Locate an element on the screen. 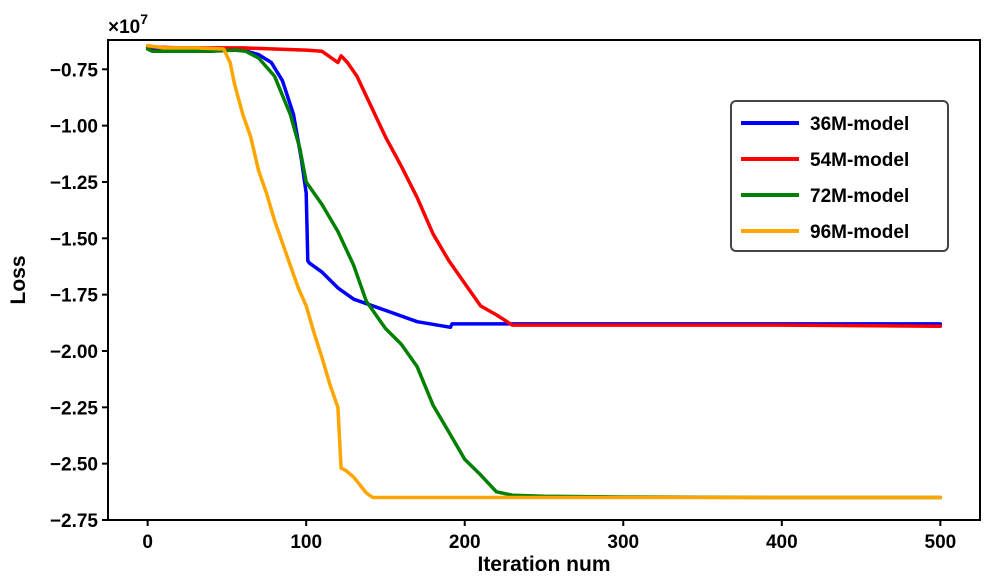 The width and height of the screenshot is (997, 576). y-tick-label: −0.75 is located at coordinates (74, 70).